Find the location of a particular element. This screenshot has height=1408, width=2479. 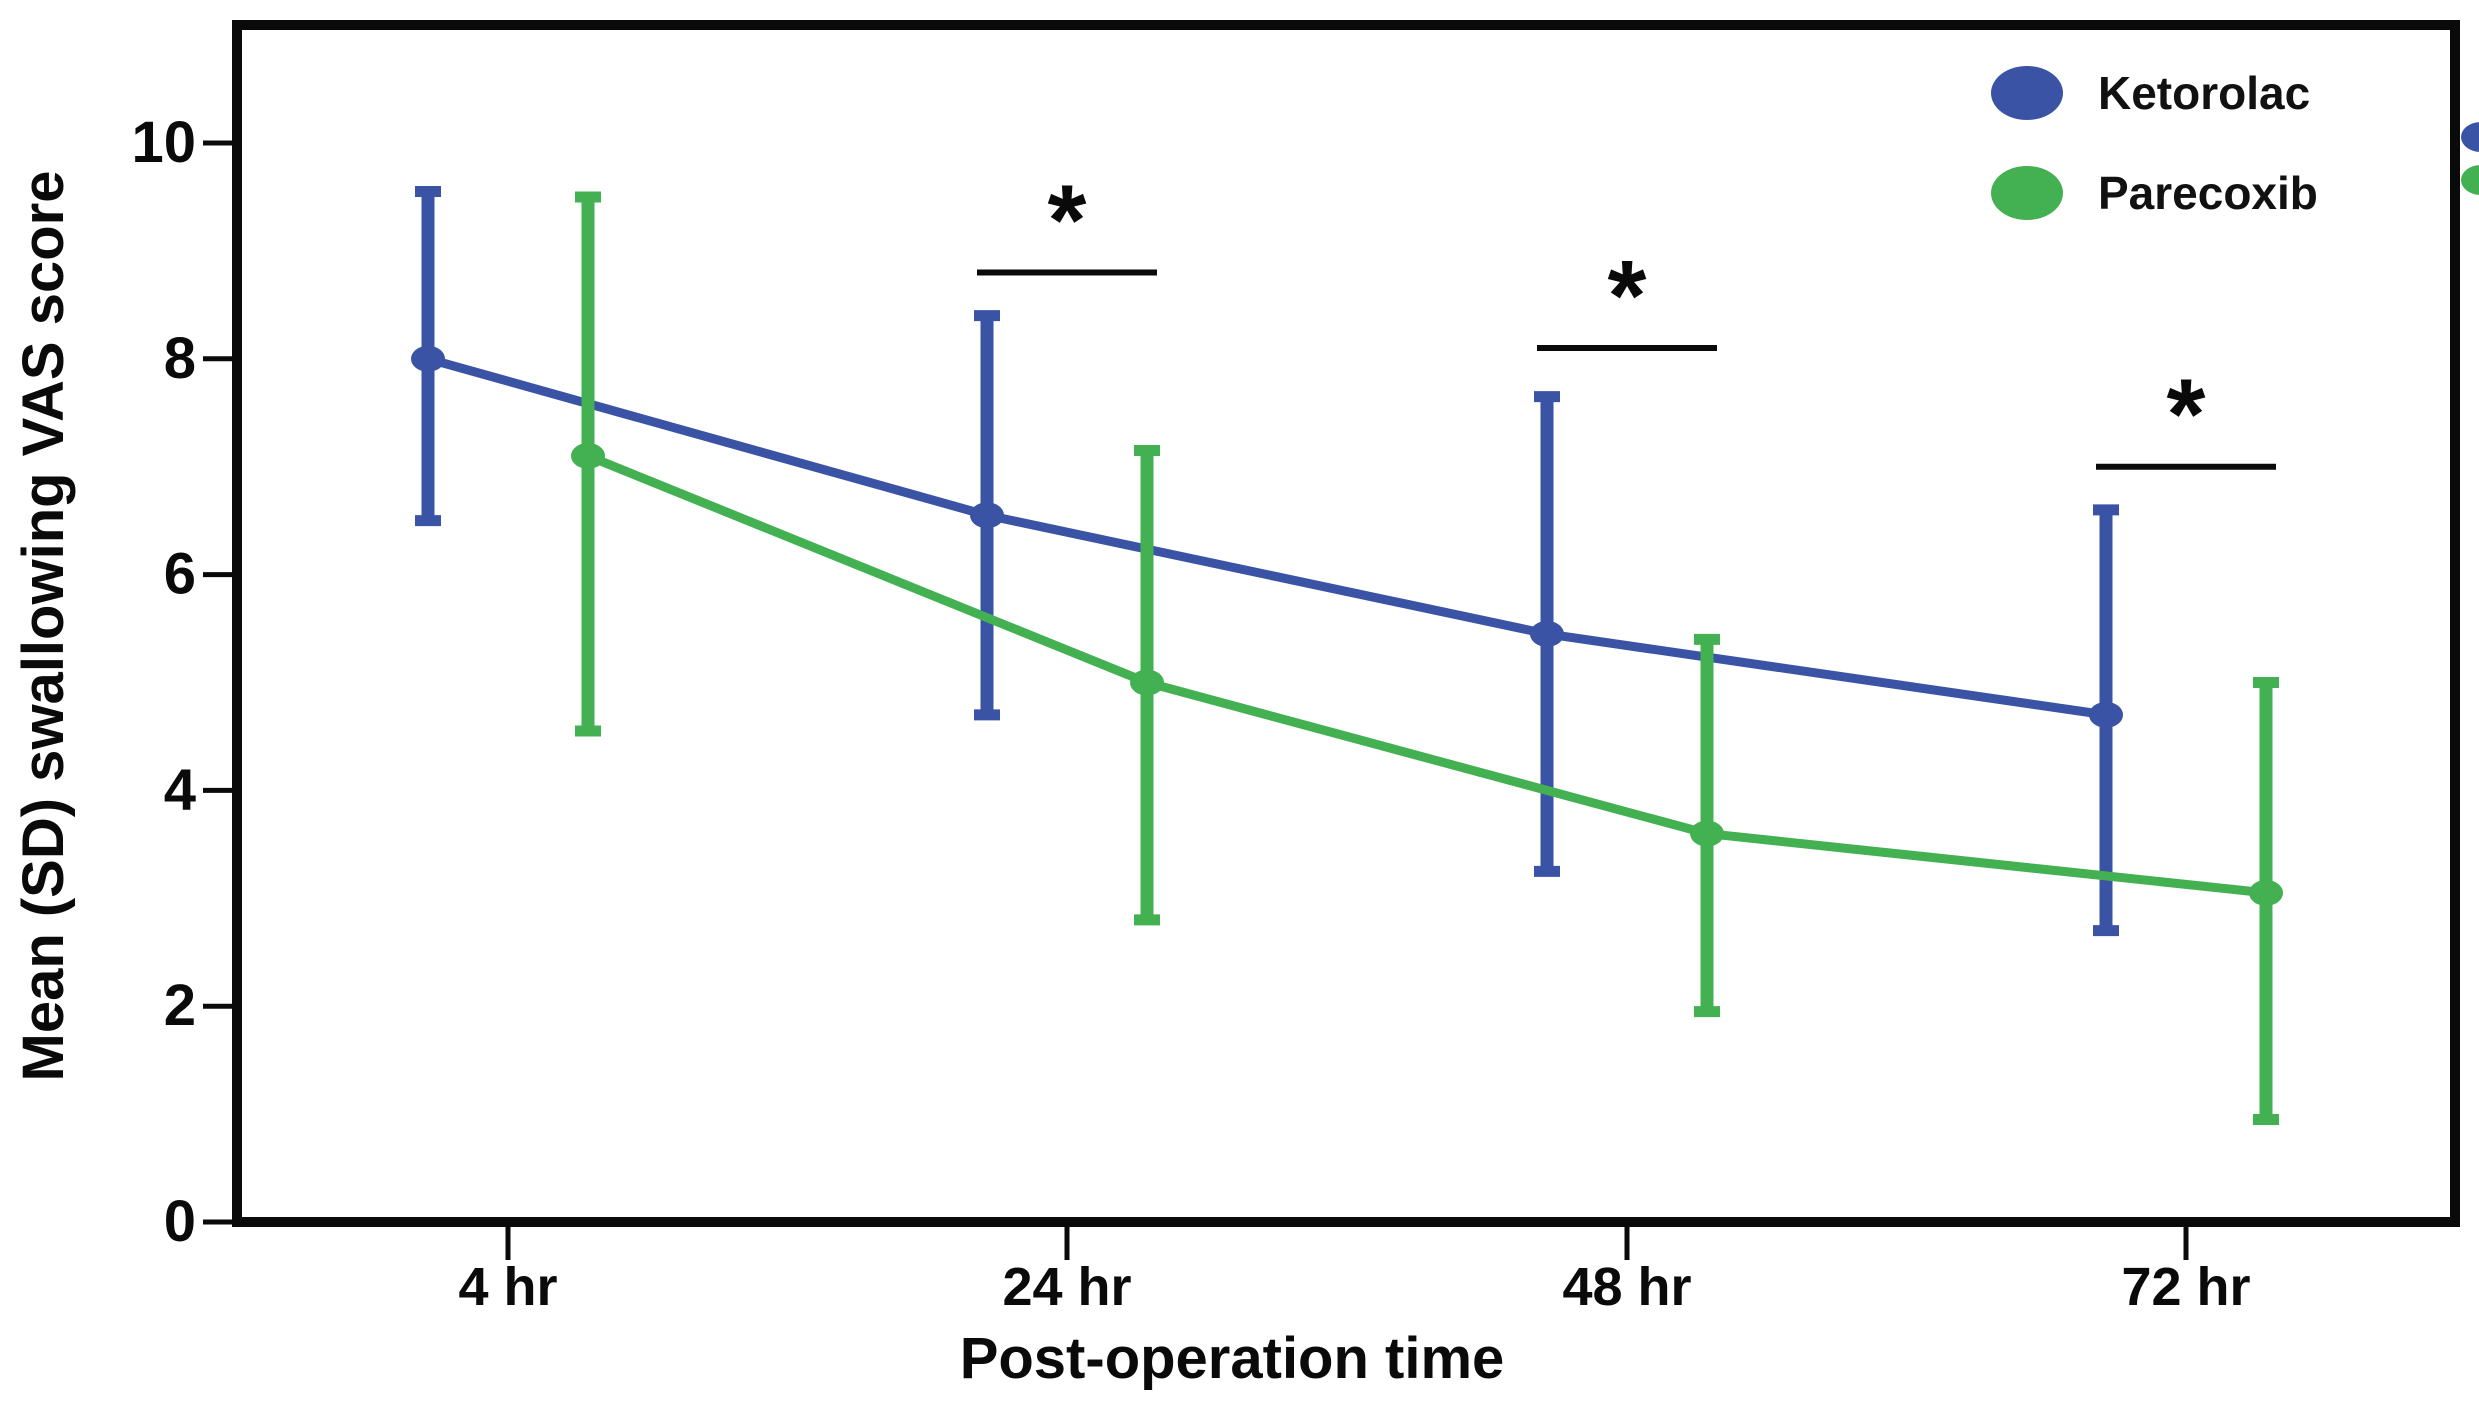

legend-label: Ketorolac is located at coordinates (2204, 93).